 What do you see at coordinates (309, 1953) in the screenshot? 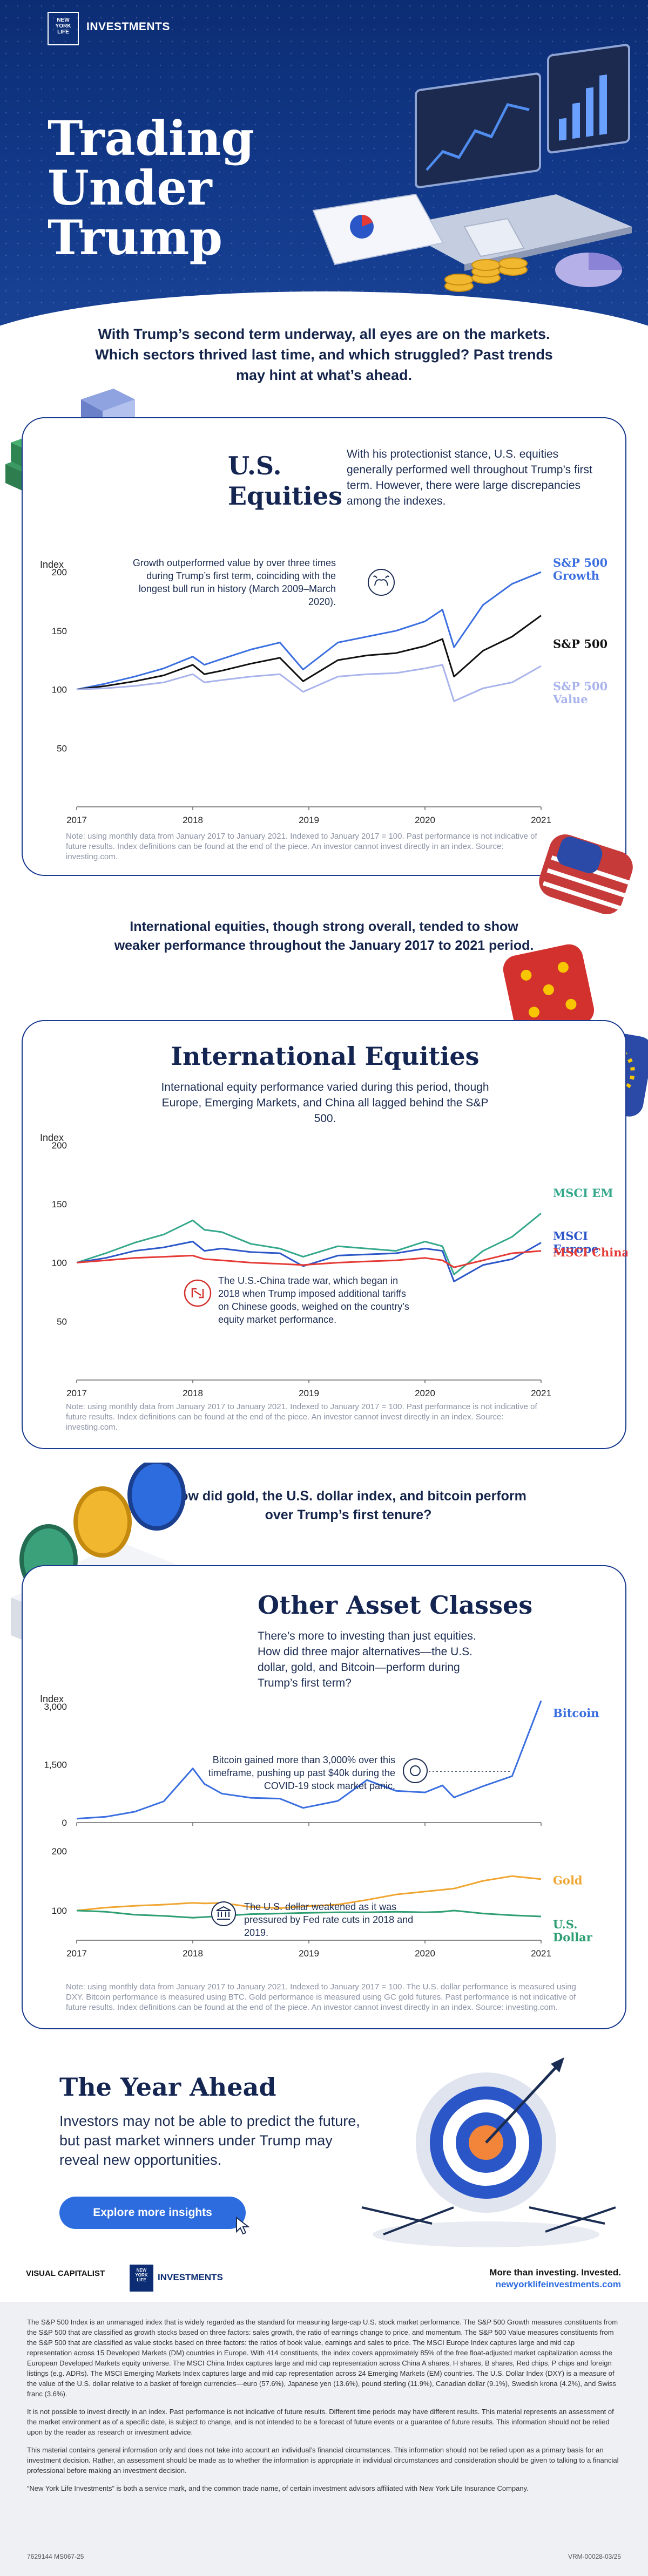
I see `gold-usd-x-tick-label: 2019` at bounding box center [309, 1953].